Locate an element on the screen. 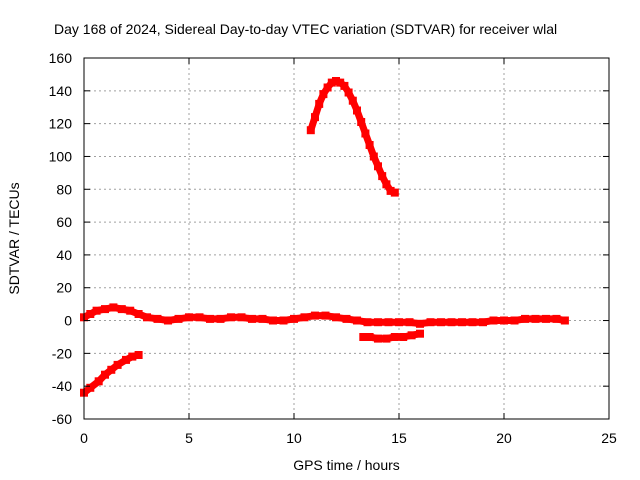  x-tick-label: 15 is located at coordinates (399, 438).